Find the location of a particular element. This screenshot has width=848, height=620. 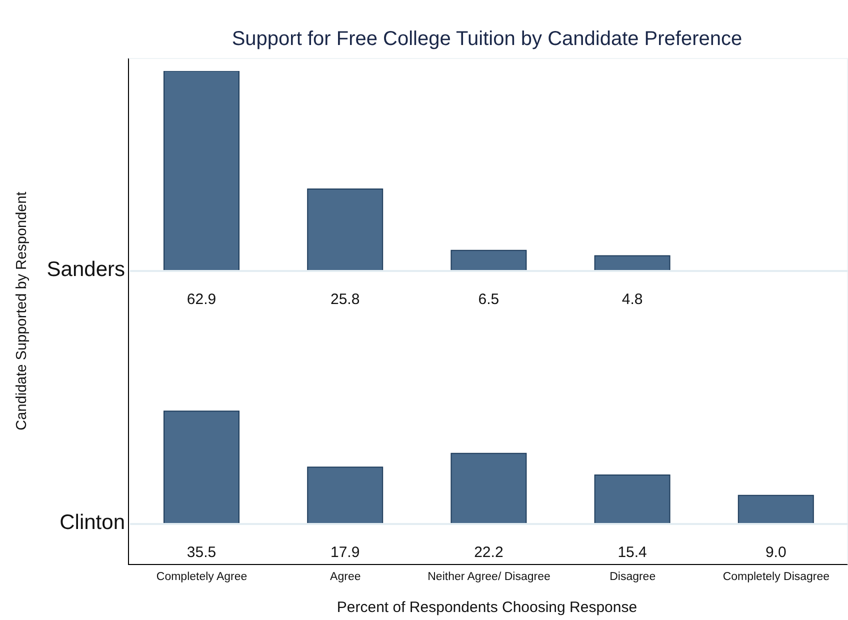

x-tick-label: Completely Agree is located at coordinates (202, 577).